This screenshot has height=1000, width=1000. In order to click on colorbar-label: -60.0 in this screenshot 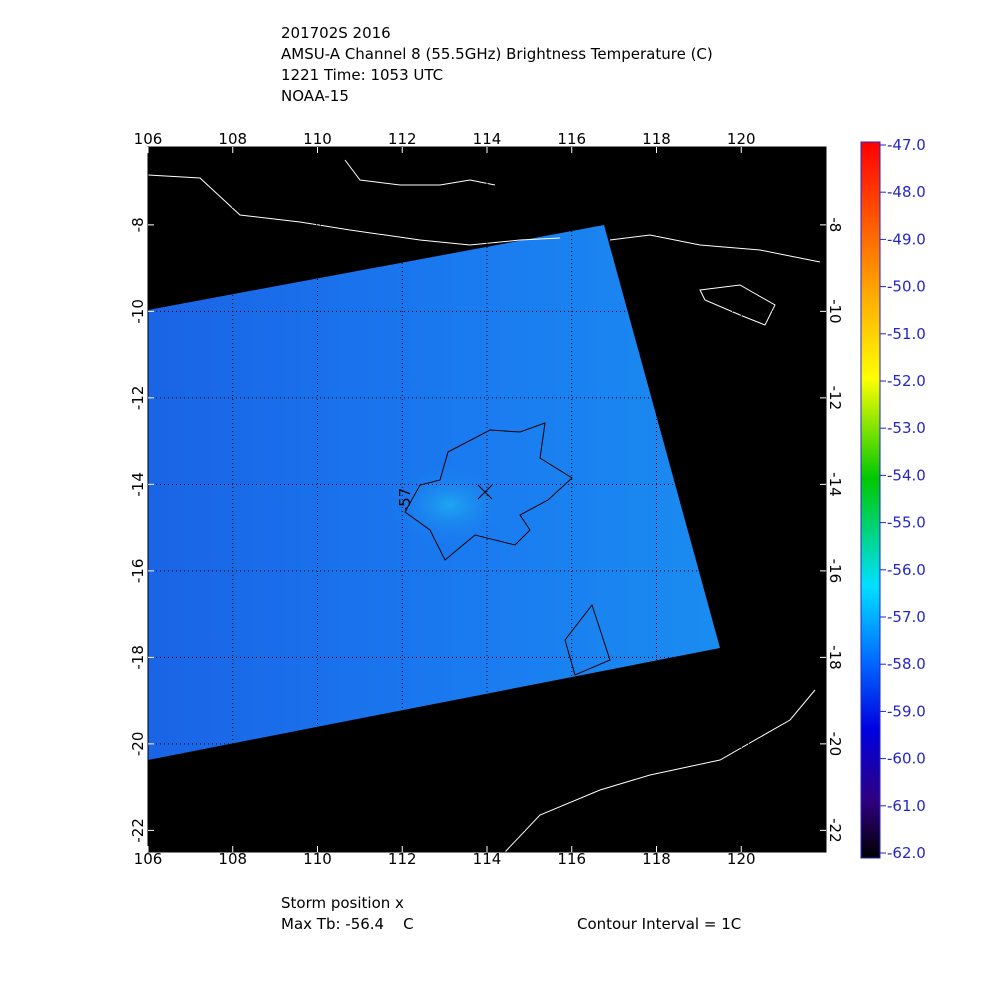, I will do `click(906, 759)`.